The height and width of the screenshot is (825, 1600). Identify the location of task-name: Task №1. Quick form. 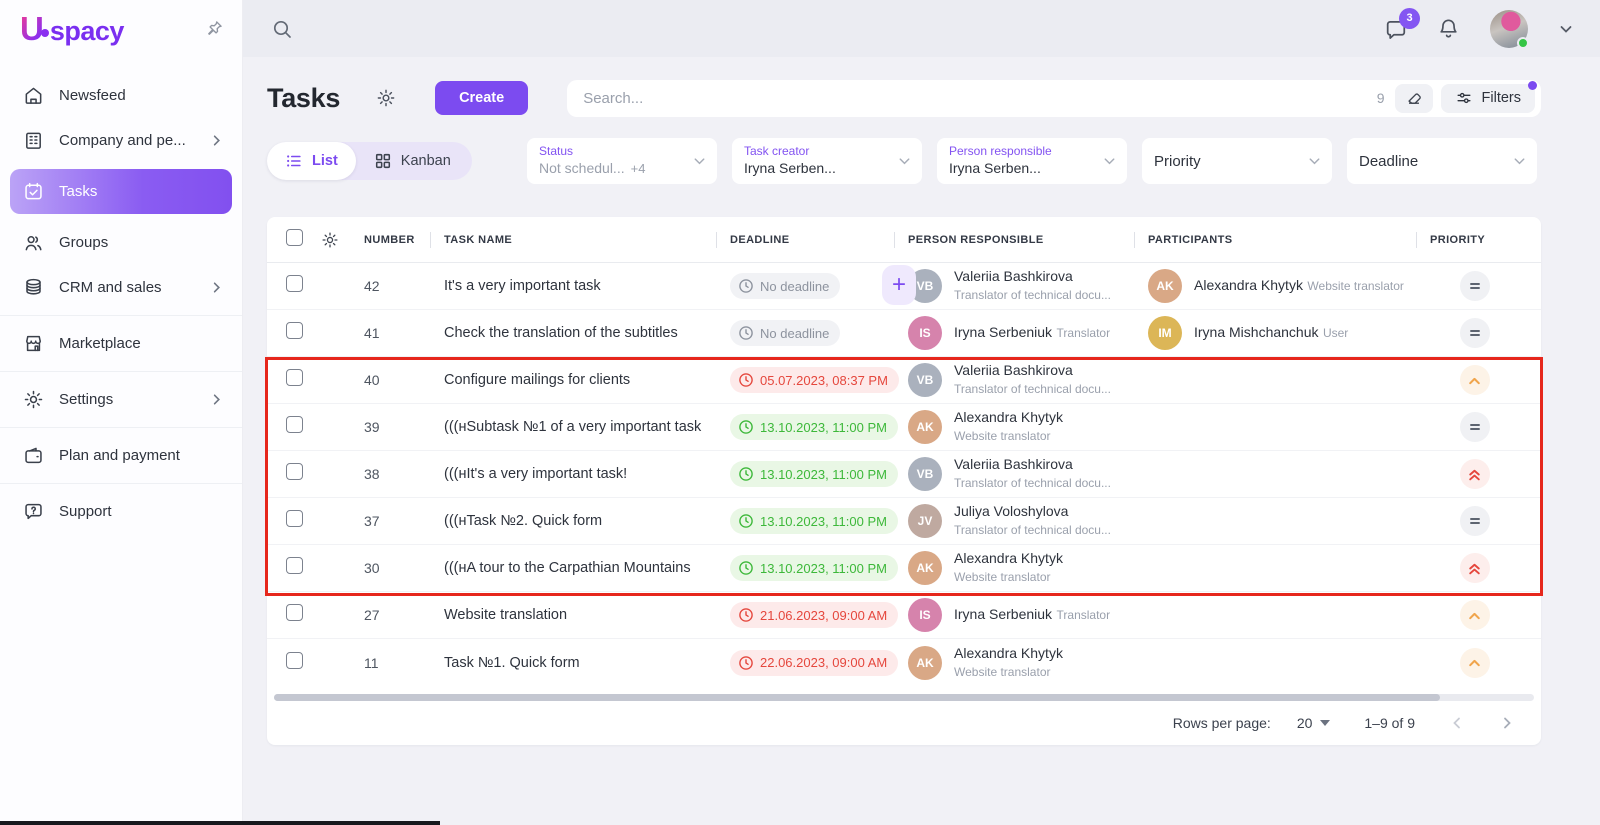
(512, 662).